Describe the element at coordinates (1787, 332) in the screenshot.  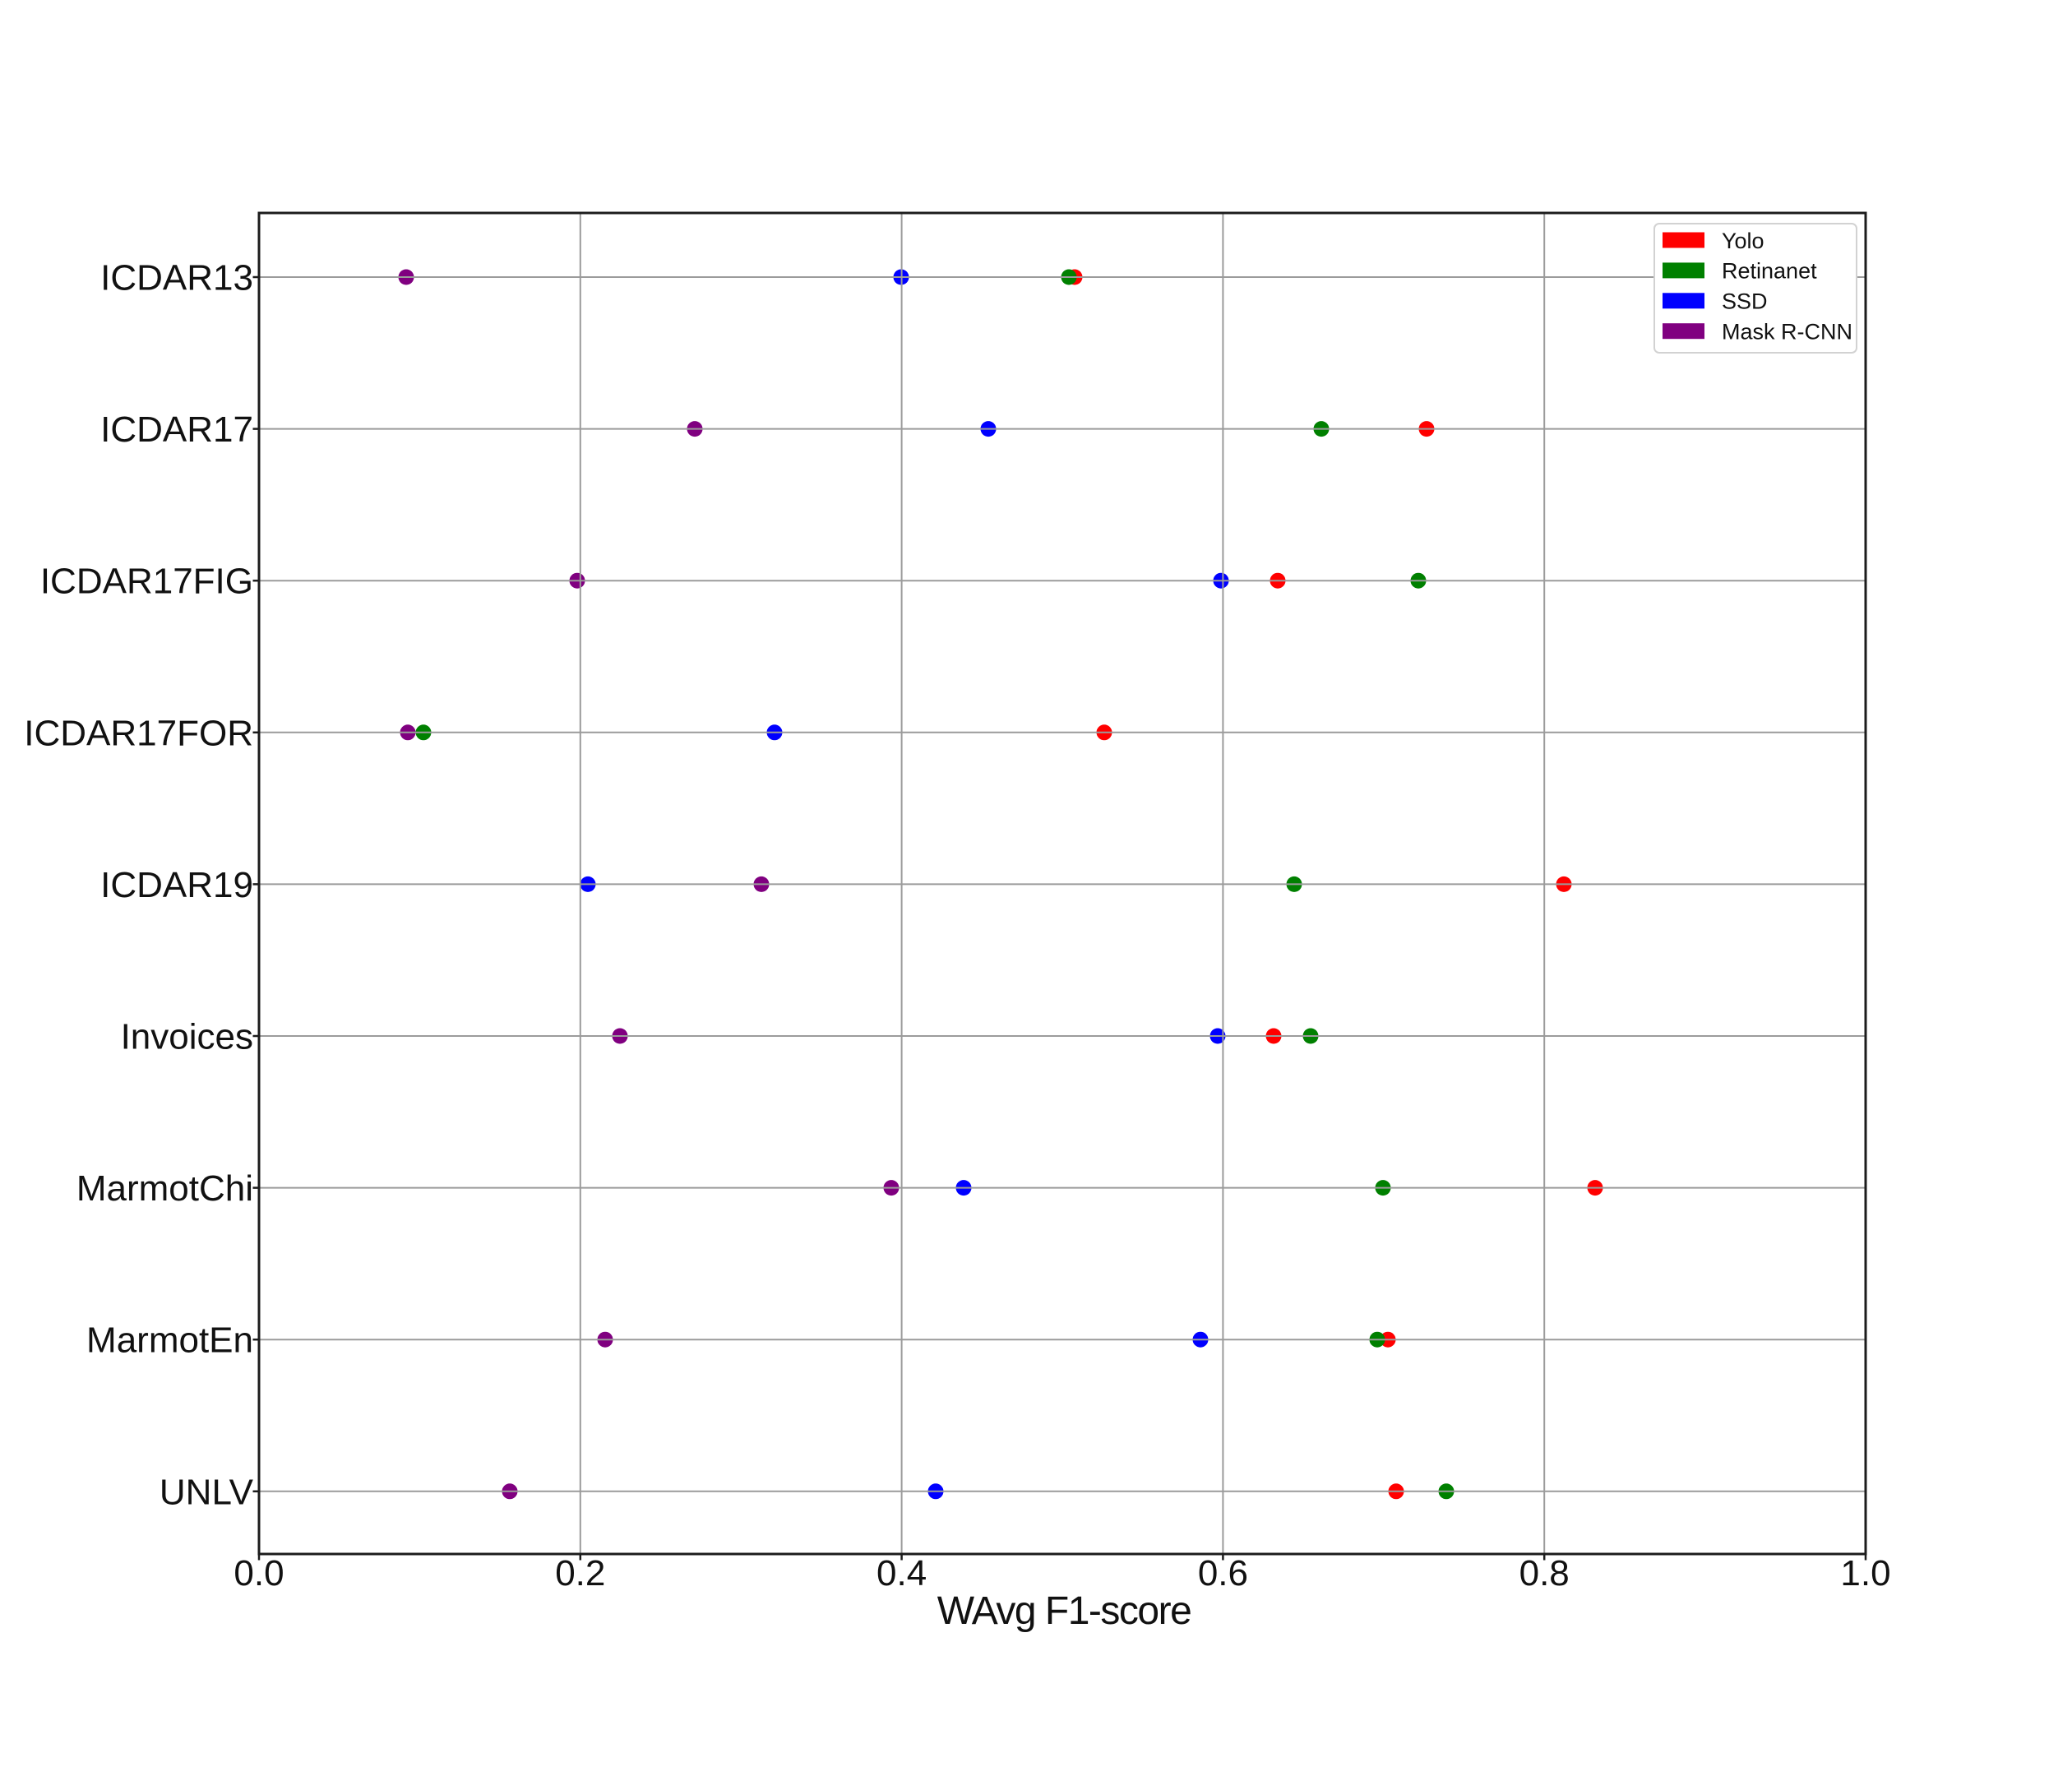
I see `svg-text: Mask R-CNN` at that location.